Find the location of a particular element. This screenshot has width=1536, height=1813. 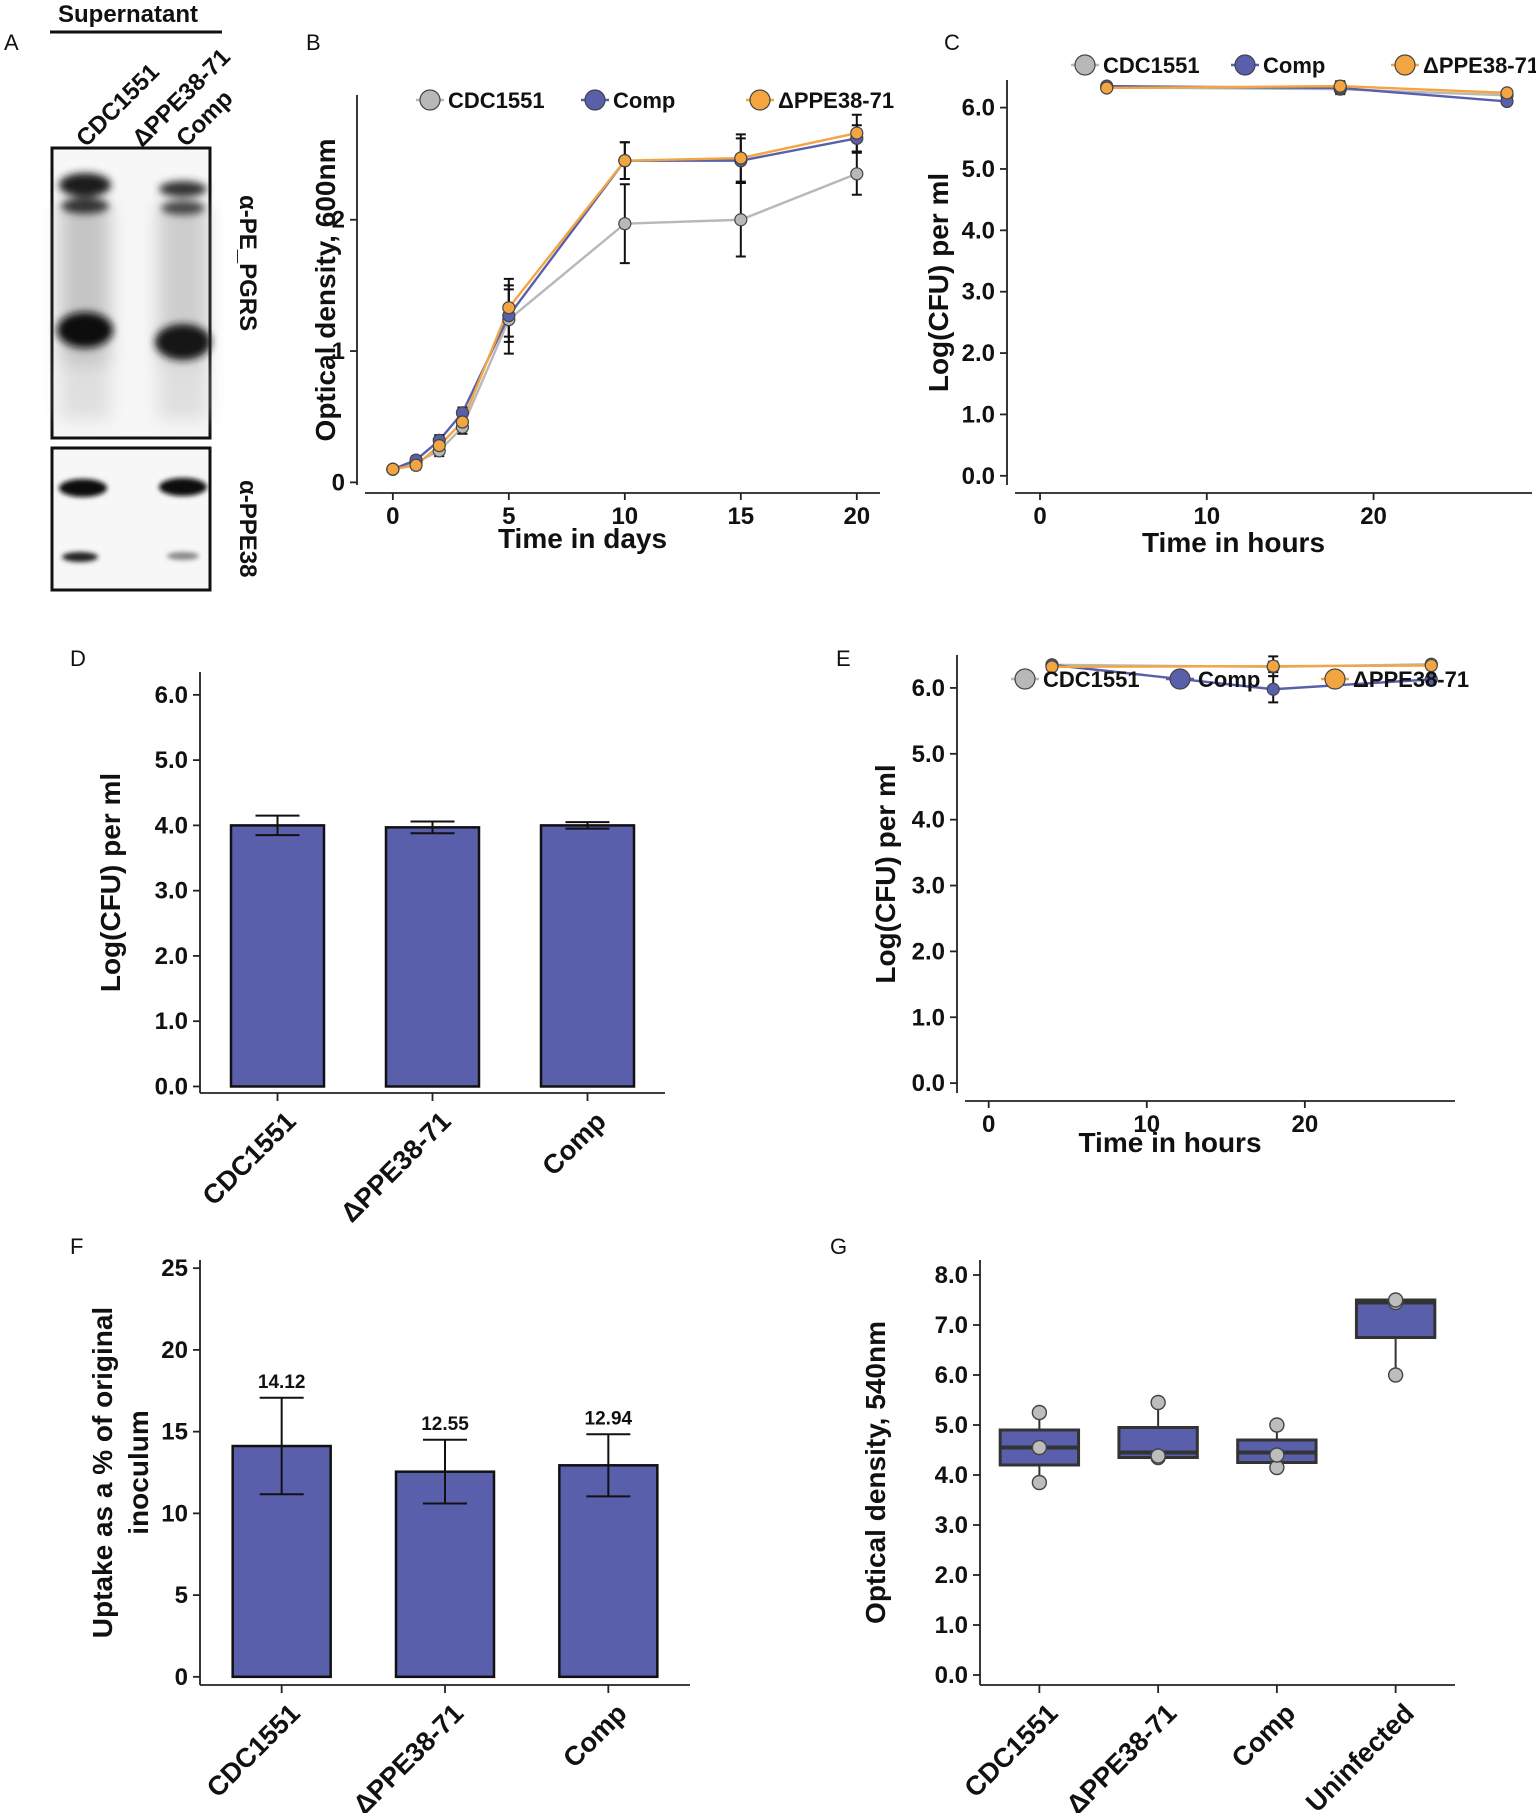

legend-label-e-comp: Comp is located at coordinates (1229, 679).